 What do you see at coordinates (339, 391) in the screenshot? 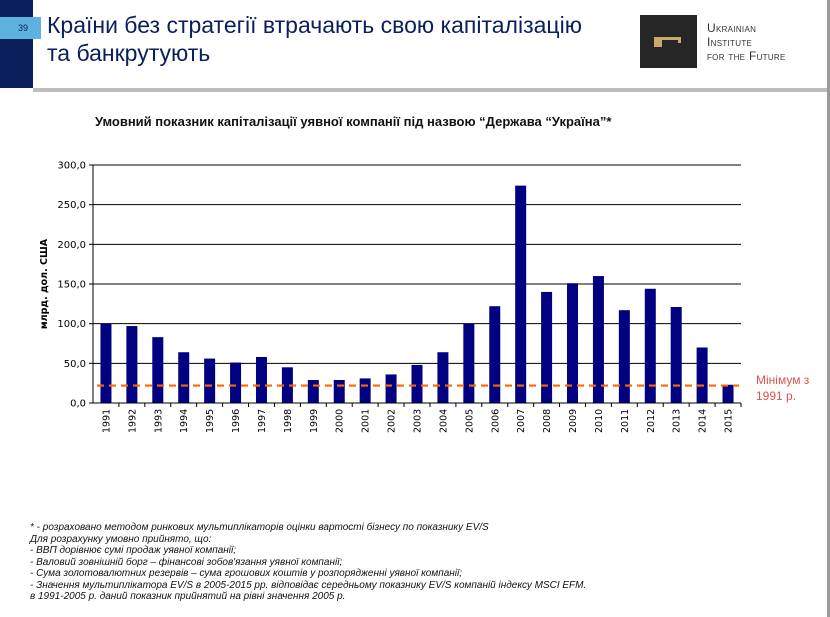
I see `bar-2000` at bounding box center [339, 391].